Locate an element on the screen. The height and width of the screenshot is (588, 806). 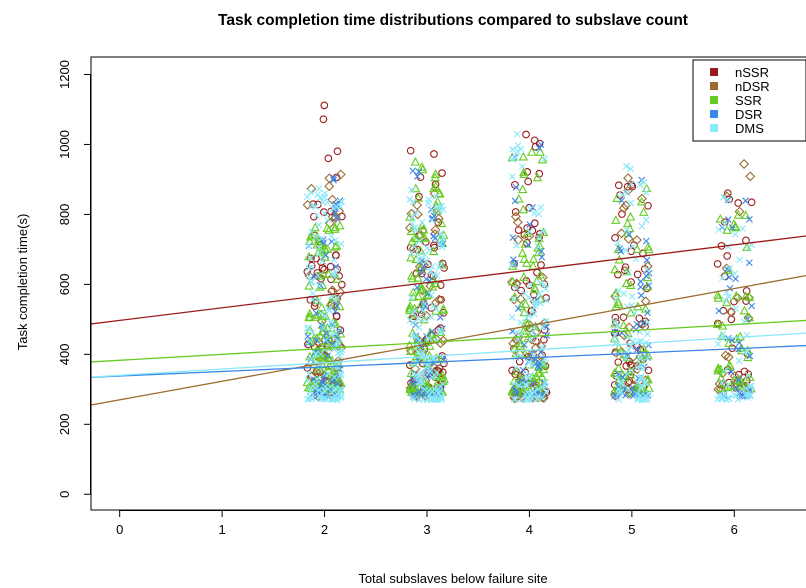
y-axis-label: Task completion time(s) is located at coordinates (22, 282).